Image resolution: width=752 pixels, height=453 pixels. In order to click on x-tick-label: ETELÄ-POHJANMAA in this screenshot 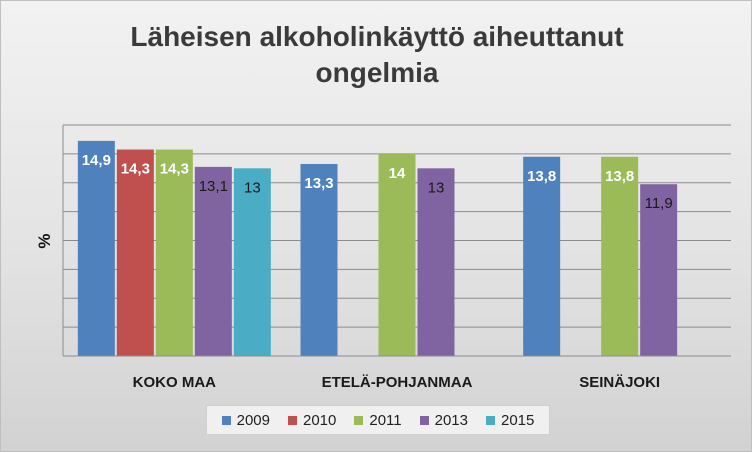, I will do `click(397, 382)`.